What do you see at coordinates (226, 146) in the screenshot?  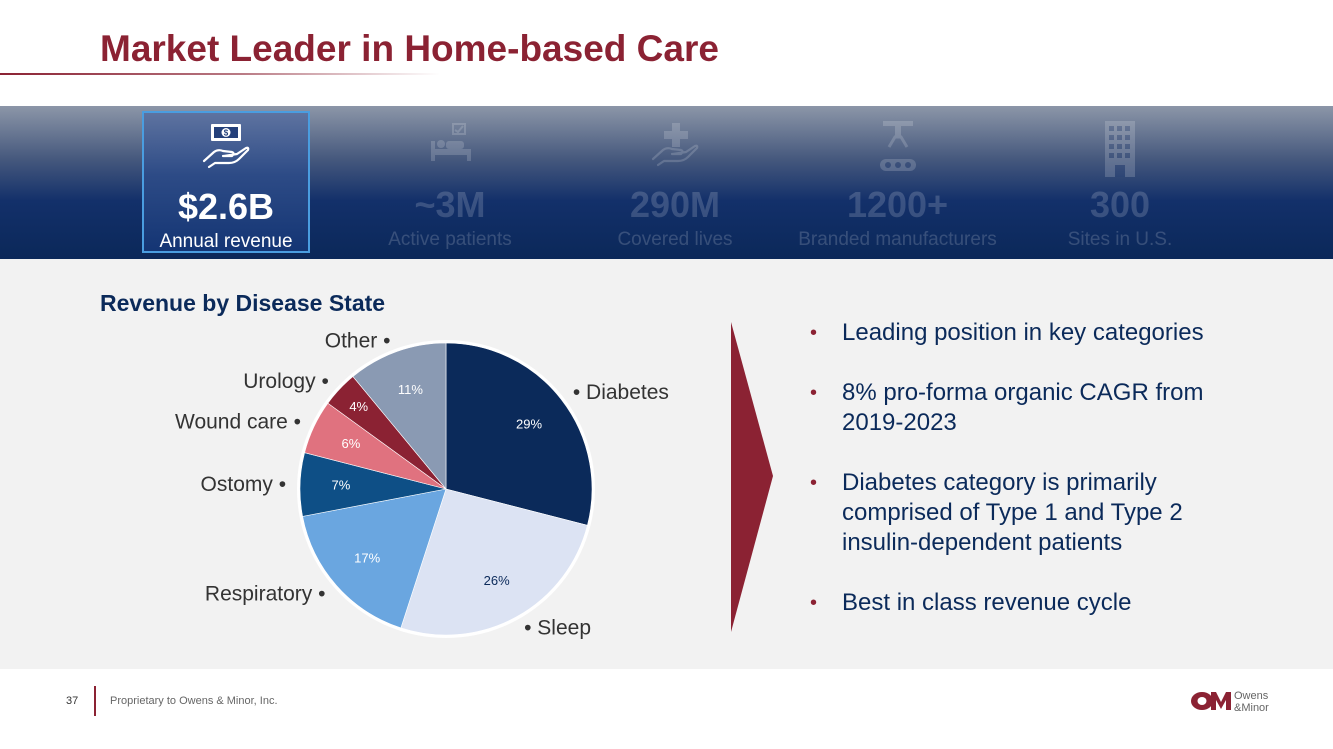 I see `cash-hand-icon: $` at bounding box center [226, 146].